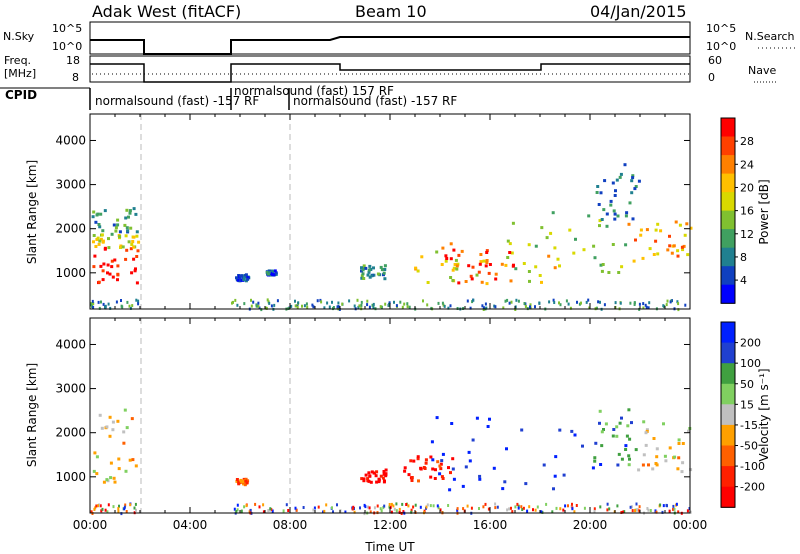 Image resolution: width=800 pixels, height=554 pixels. I want to click on nsky-tick-top: 10^5, so click(67, 28).